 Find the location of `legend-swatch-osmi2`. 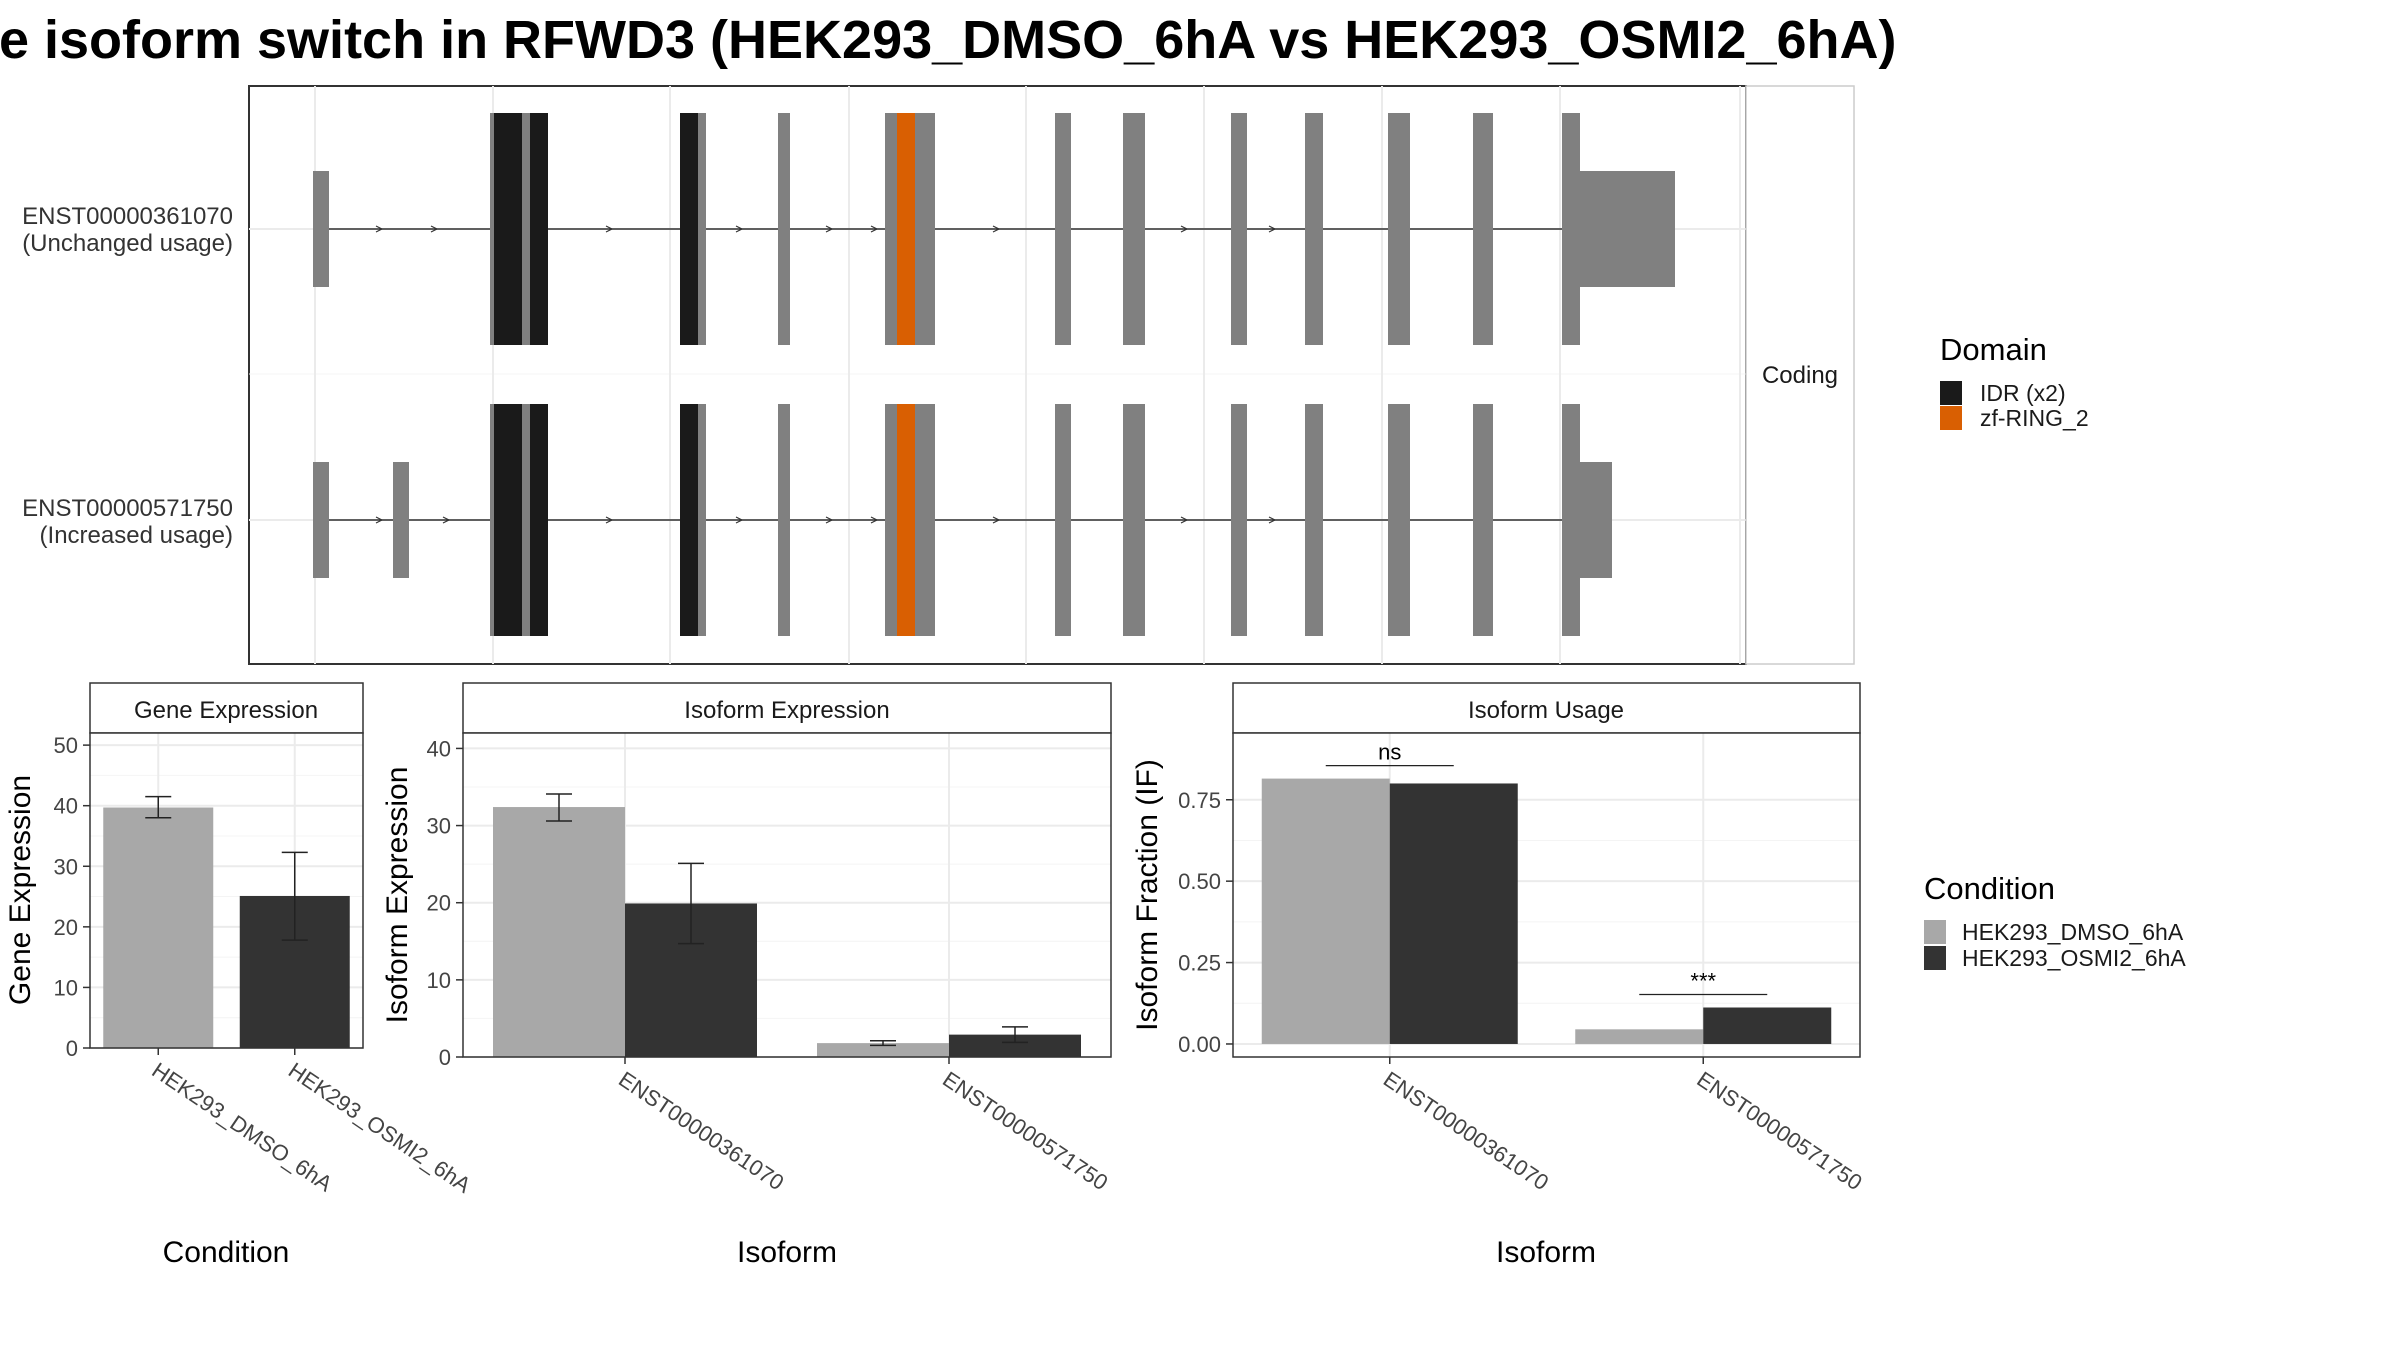

legend-swatch-osmi2 is located at coordinates (1935, 958).